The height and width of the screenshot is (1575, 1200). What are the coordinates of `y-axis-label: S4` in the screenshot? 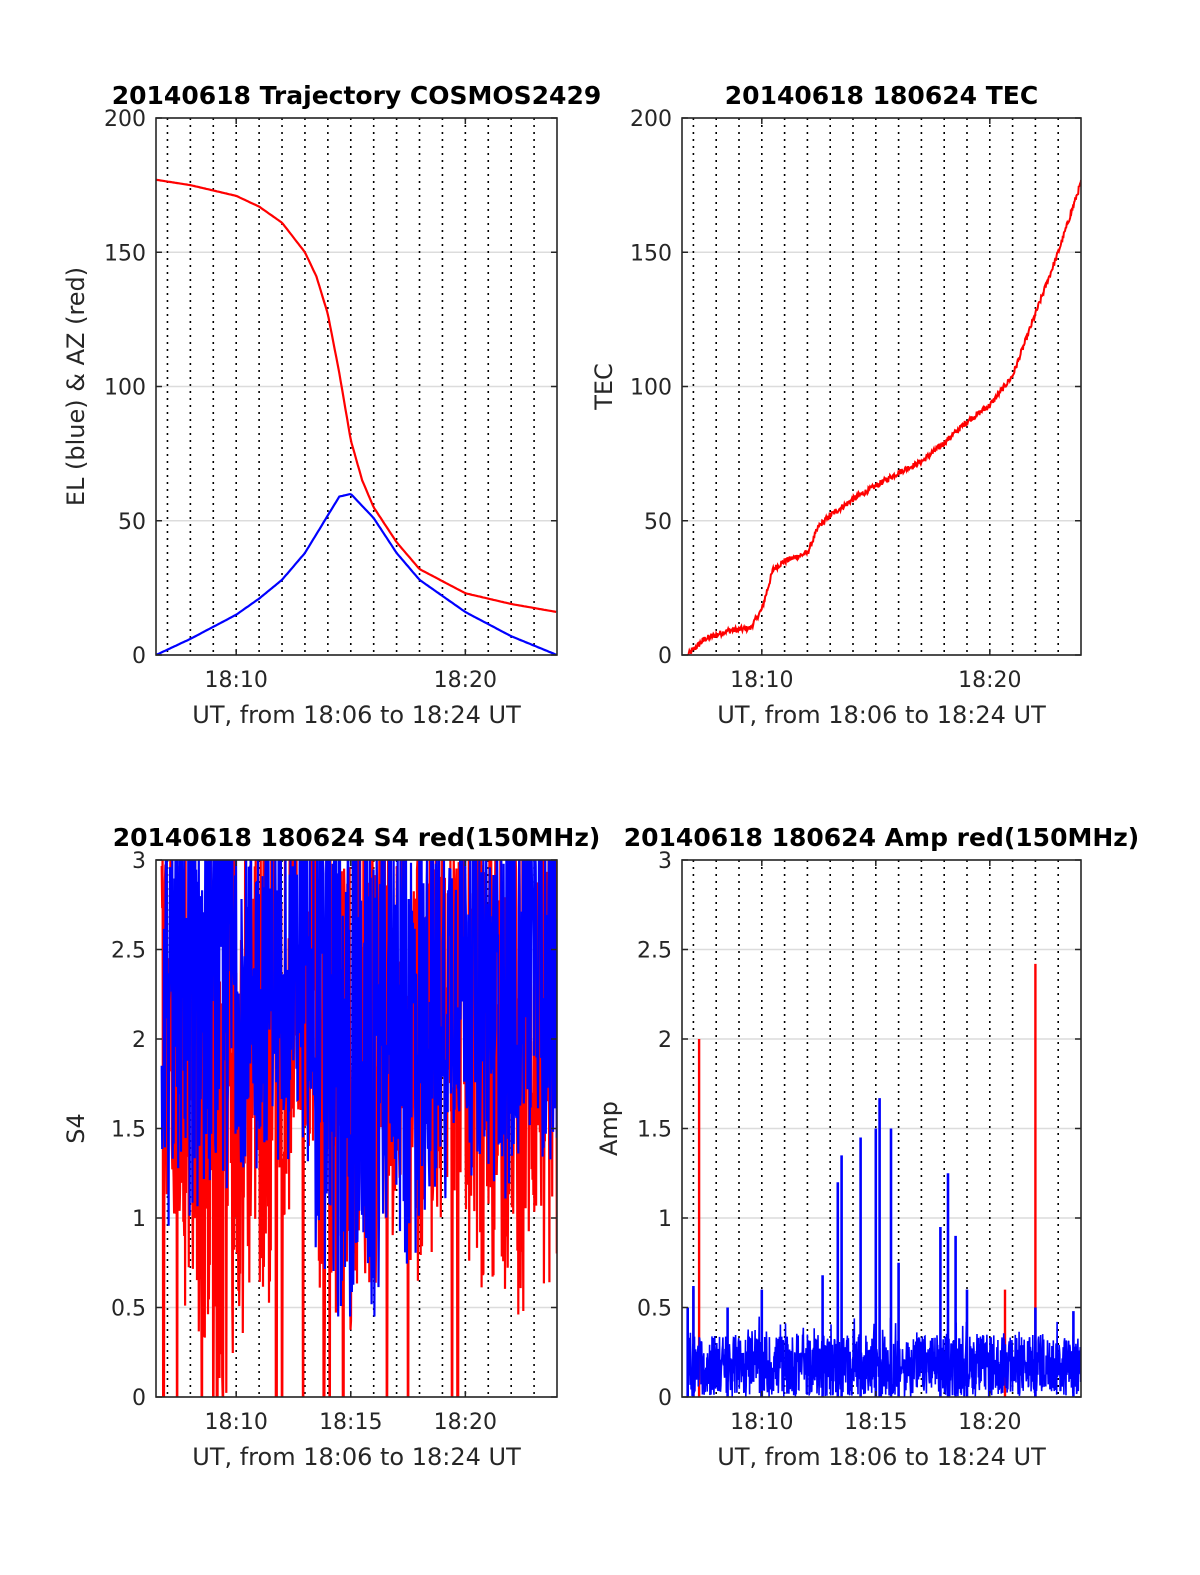 It's located at (76, 1128).